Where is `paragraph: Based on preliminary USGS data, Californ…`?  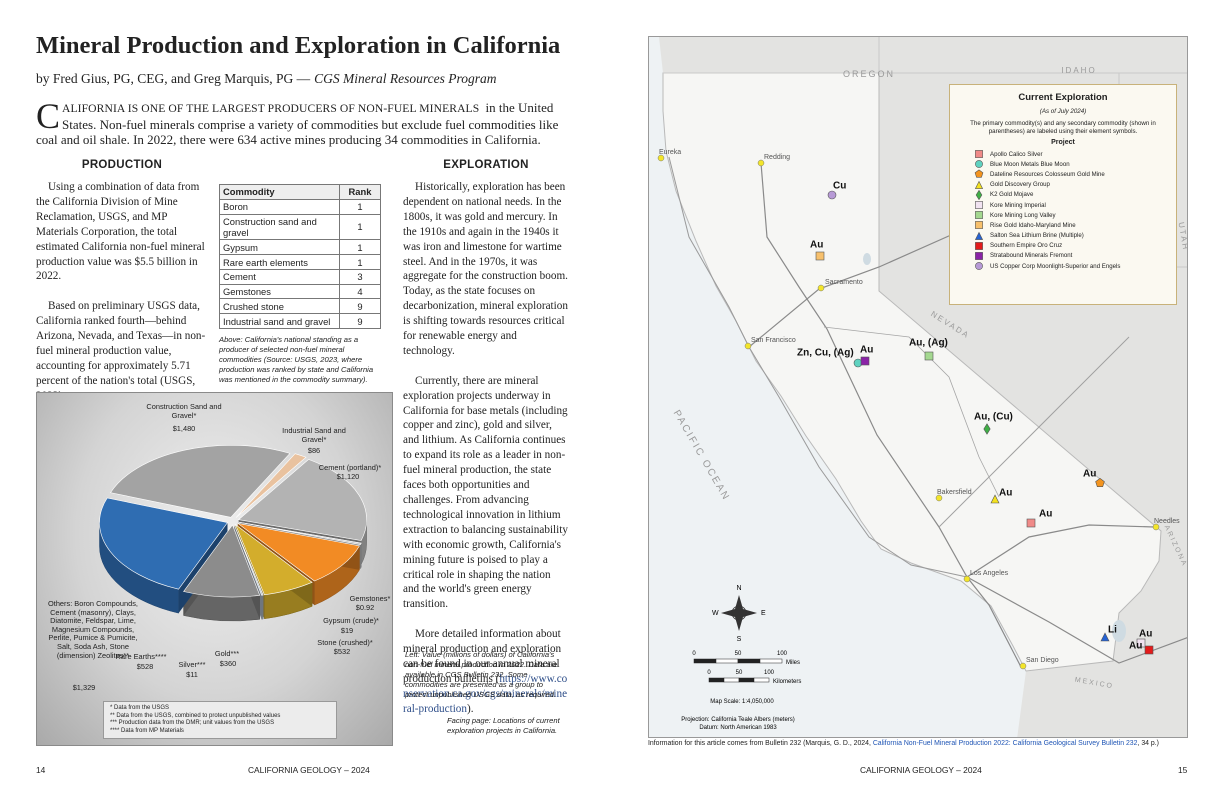 paragraph: Based on preliminary USGS data, Californ… is located at coordinates (121, 350).